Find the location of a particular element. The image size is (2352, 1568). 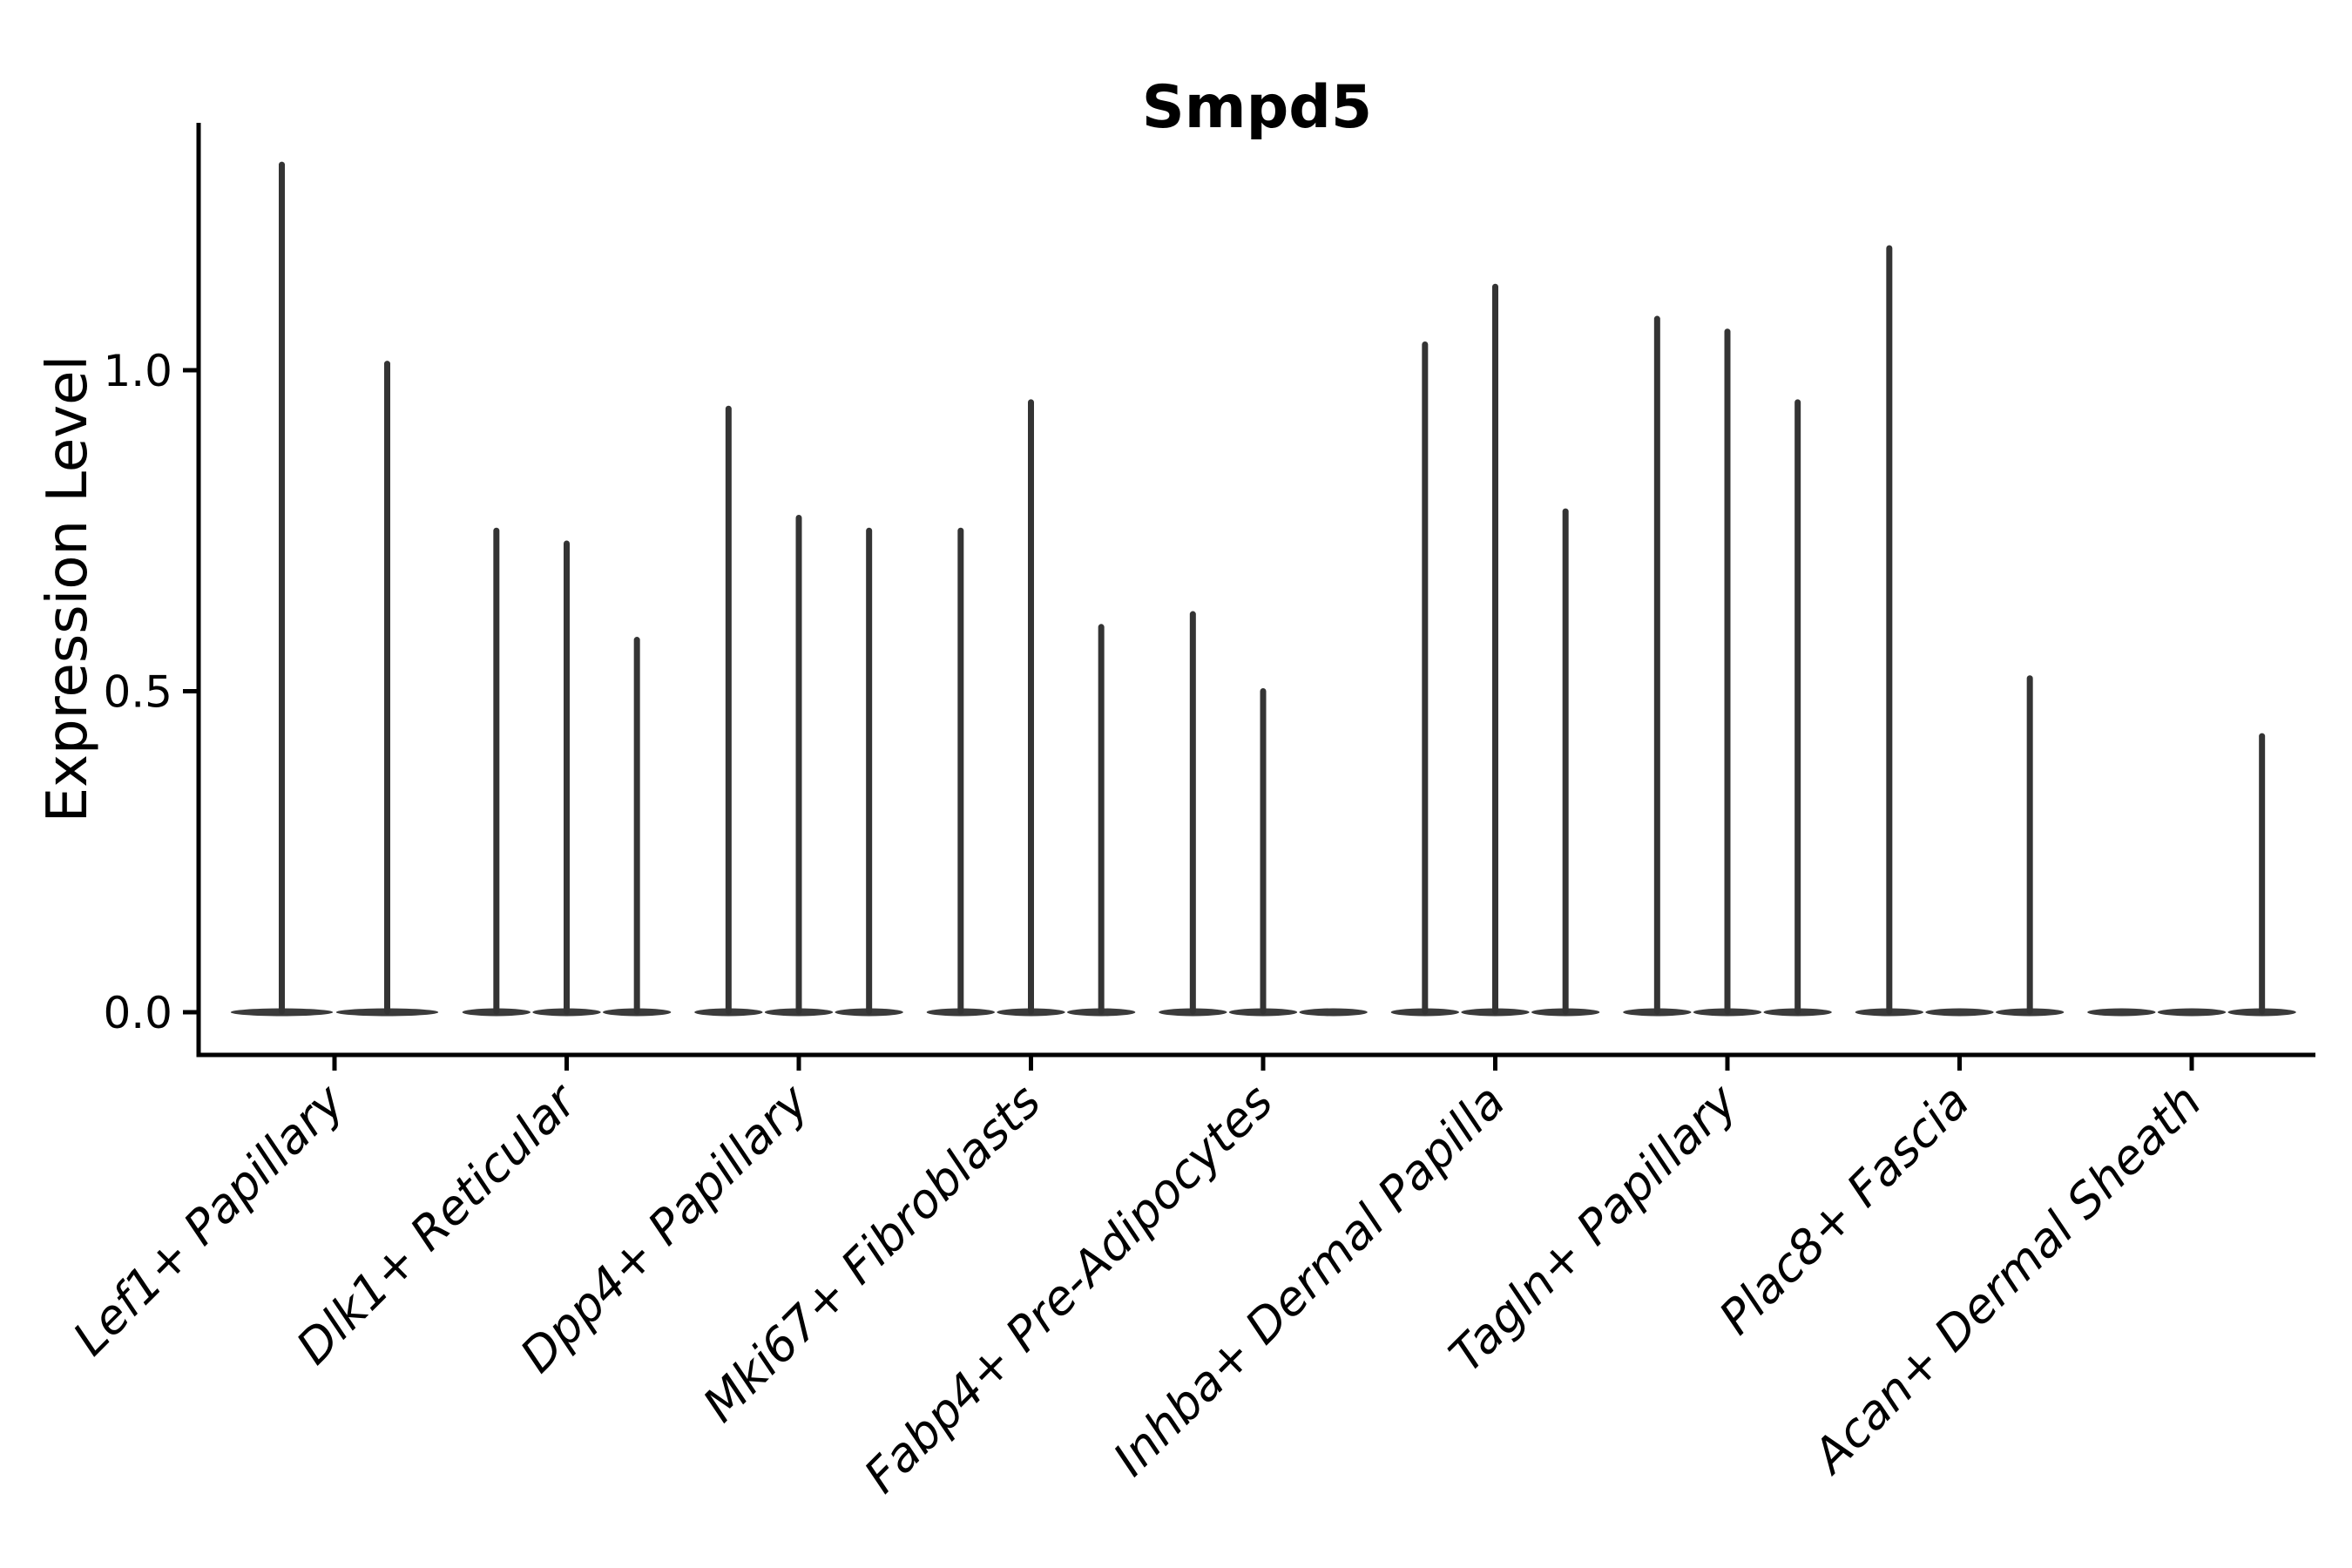

x-tick-label: Plac8+ Fascia is located at coordinates (1843, 1209).